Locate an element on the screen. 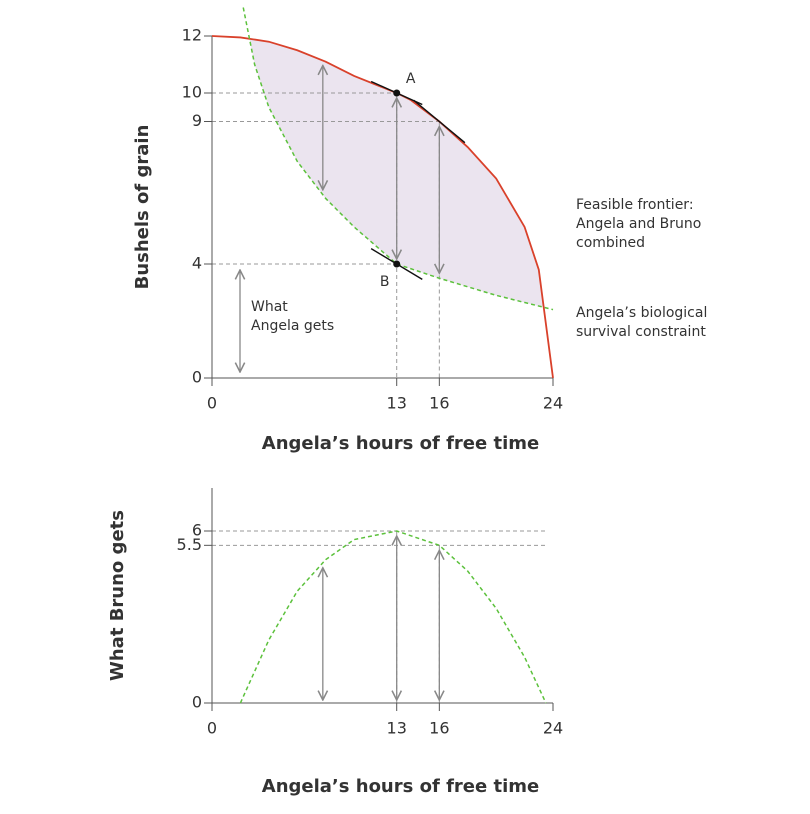 The width and height of the screenshot is (810, 814). curve-label: Angela’s biological is located at coordinates (641, 313).